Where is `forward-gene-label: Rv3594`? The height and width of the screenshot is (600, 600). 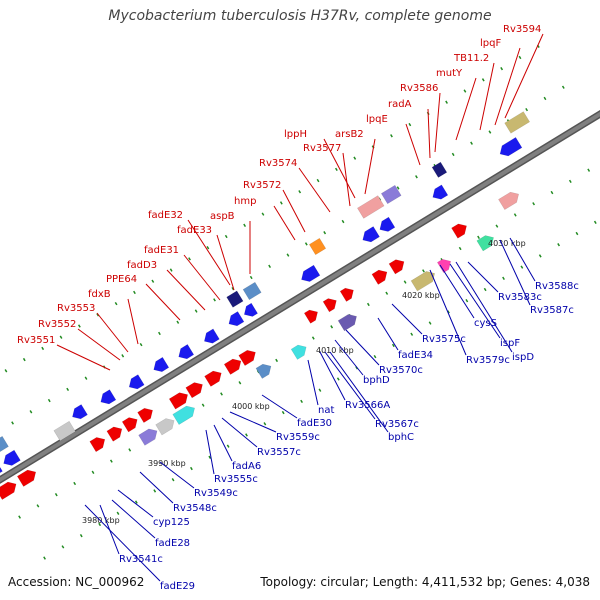
forward-gene-label: Rv3594 is located at coordinates (522, 29).